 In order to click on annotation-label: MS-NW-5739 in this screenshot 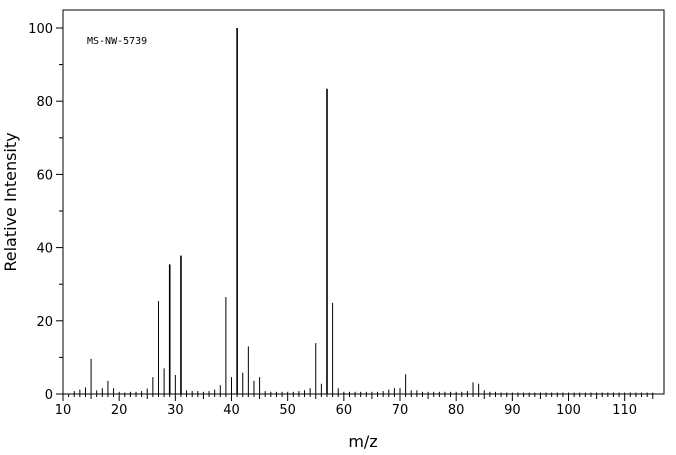, I will do `click(117, 41)`.